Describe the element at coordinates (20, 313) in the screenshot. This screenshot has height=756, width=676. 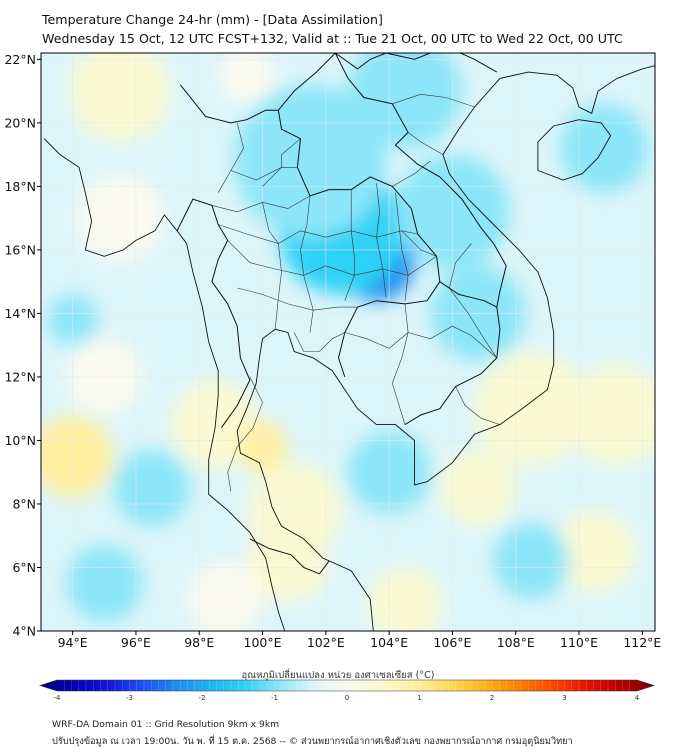
I see `y-tick-label-5: 14°N` at that location.